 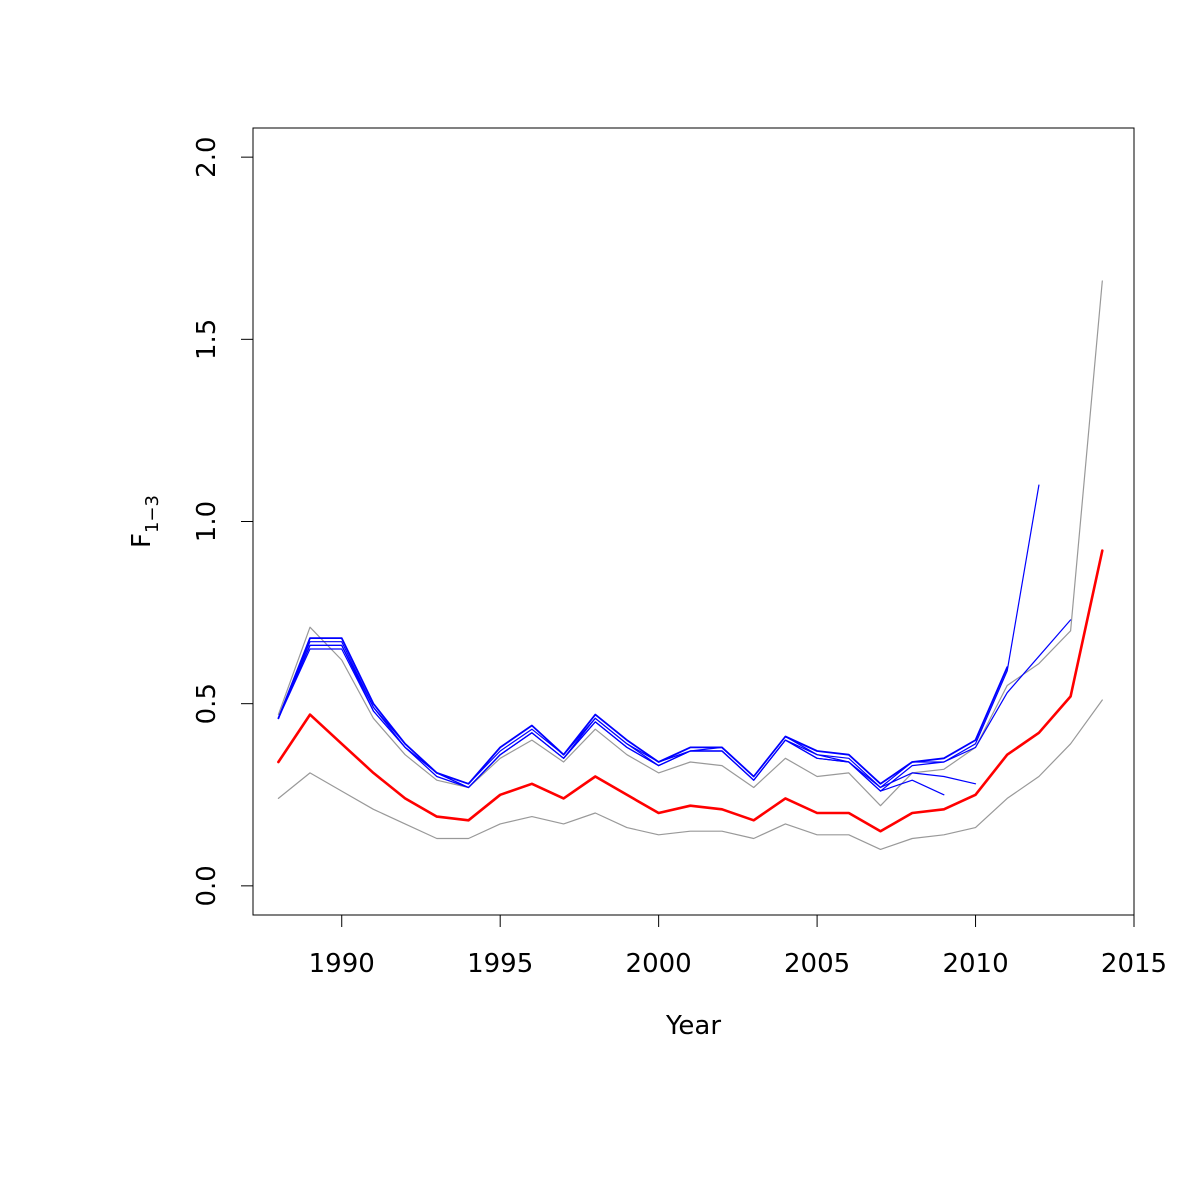 I want to click on y-axis-title-main: F, so click(x=142, y=540).